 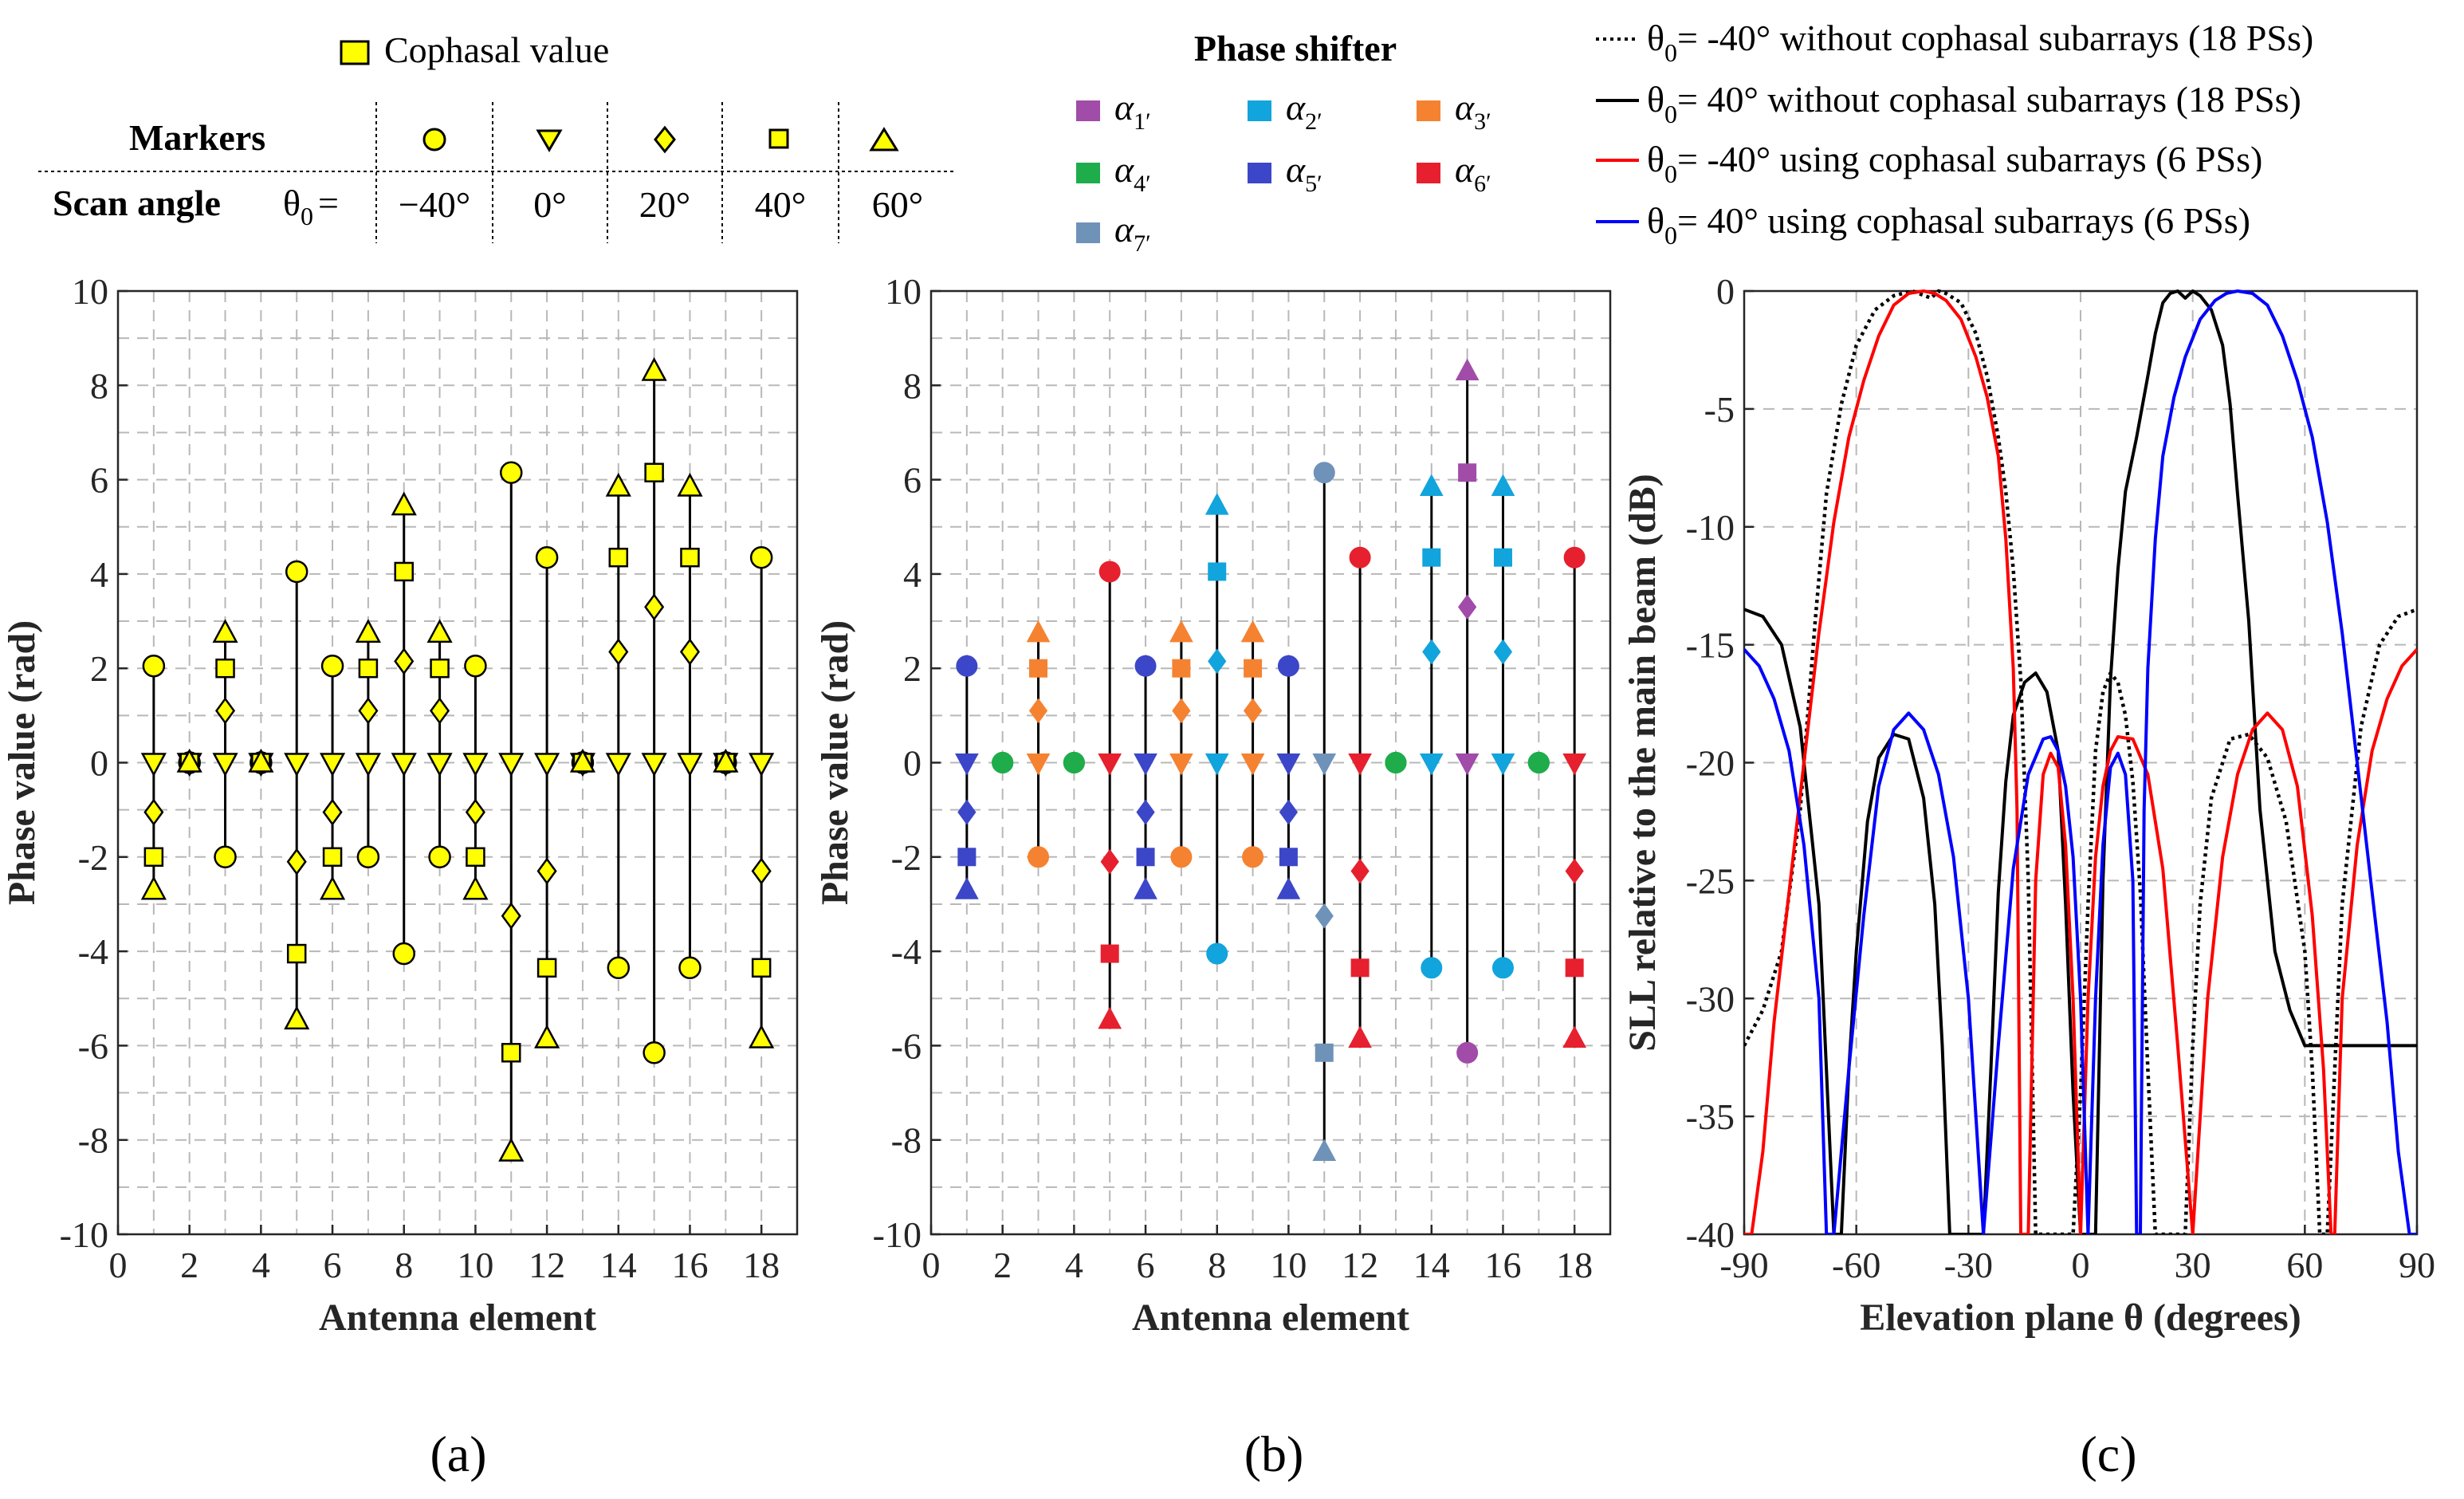 I want to click on scan-angle-row-label: Scan angle, so click(x=137, y=203).